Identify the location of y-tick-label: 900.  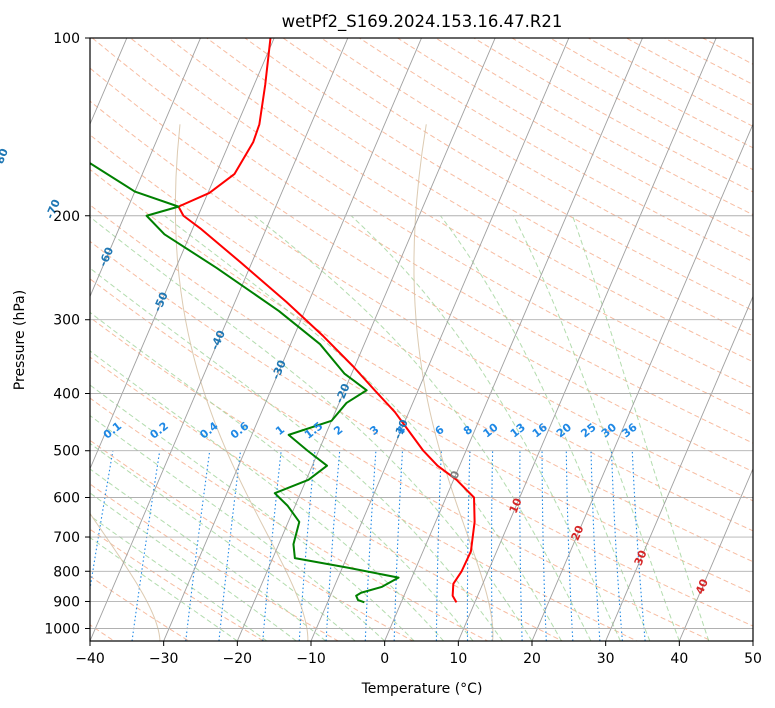
(66, 602).